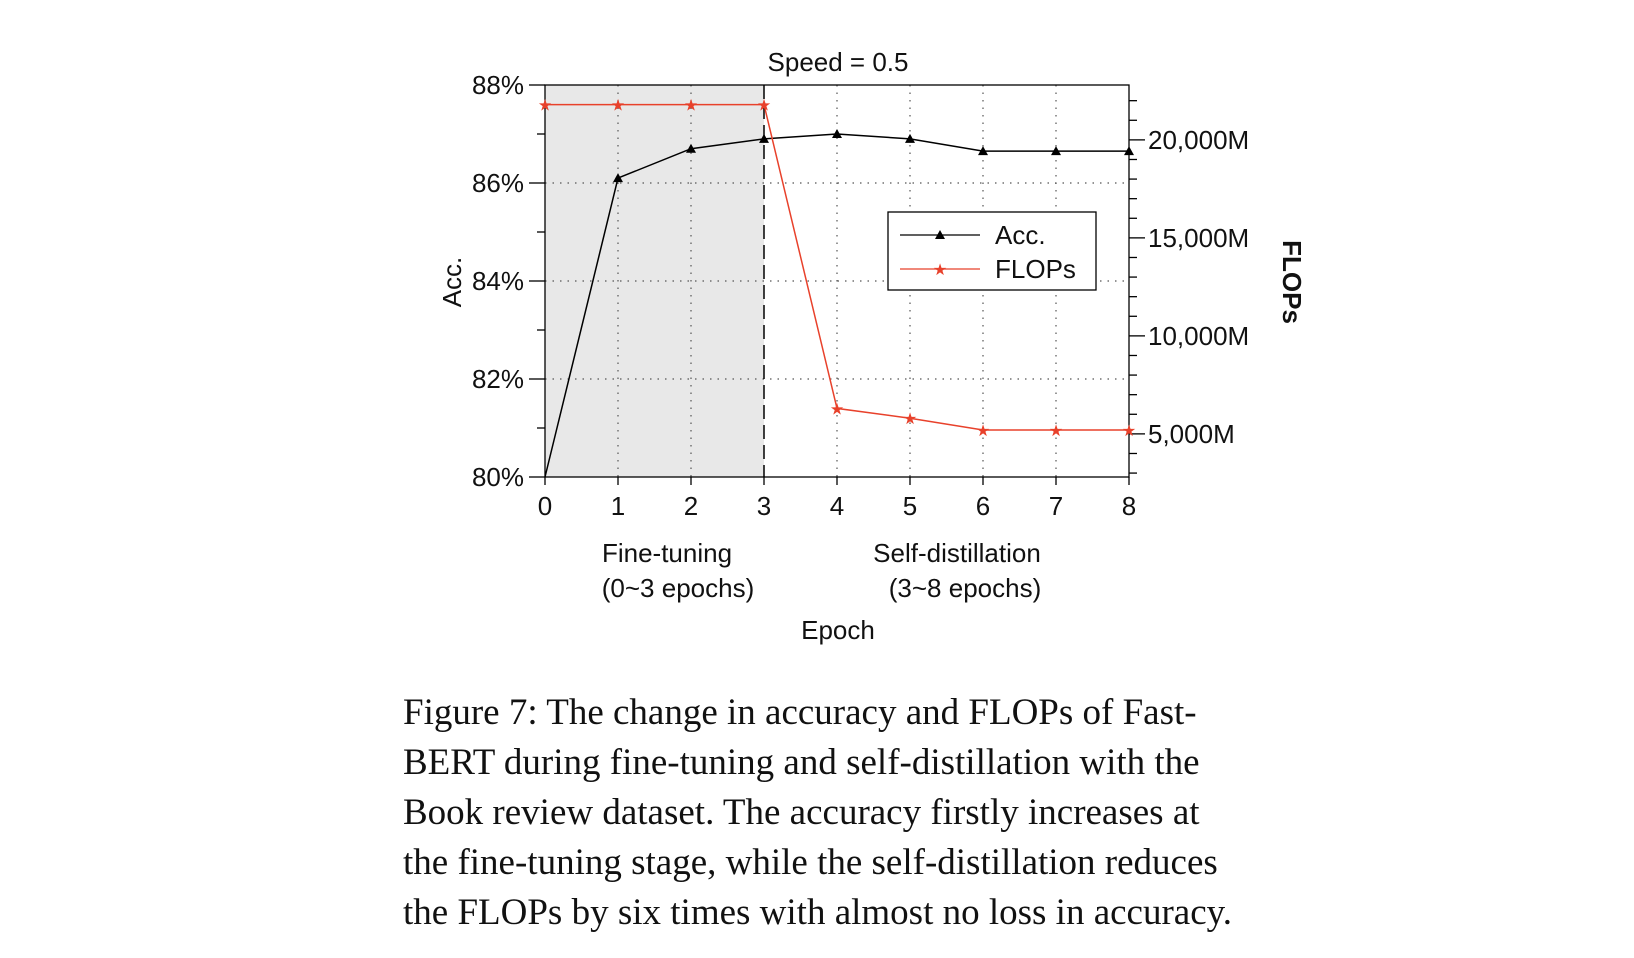 This screenshot has height=958, width=1634. What do you see at coordinates (498, 85) in the screenshot?
I see `left-tick-label: 88%` at bounding box center [498, 85].